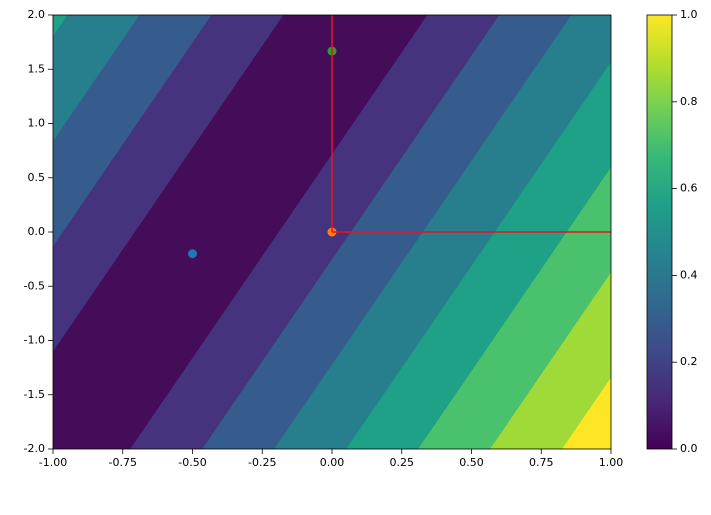 Image resolution: width=711 pixels, height=515 pixels. Describe the element at coordinates (37, 123) in the screenshot. I see `y-tick-label: 1.0` at that location.